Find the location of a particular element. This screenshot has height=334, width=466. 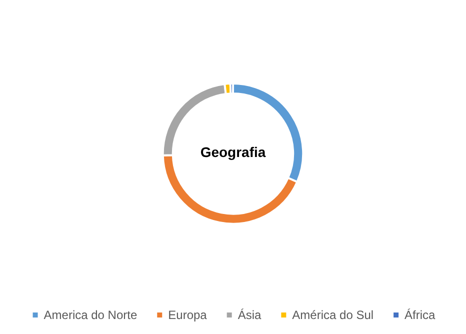

legend-label: Ásia is located at coordinates (250, 315).